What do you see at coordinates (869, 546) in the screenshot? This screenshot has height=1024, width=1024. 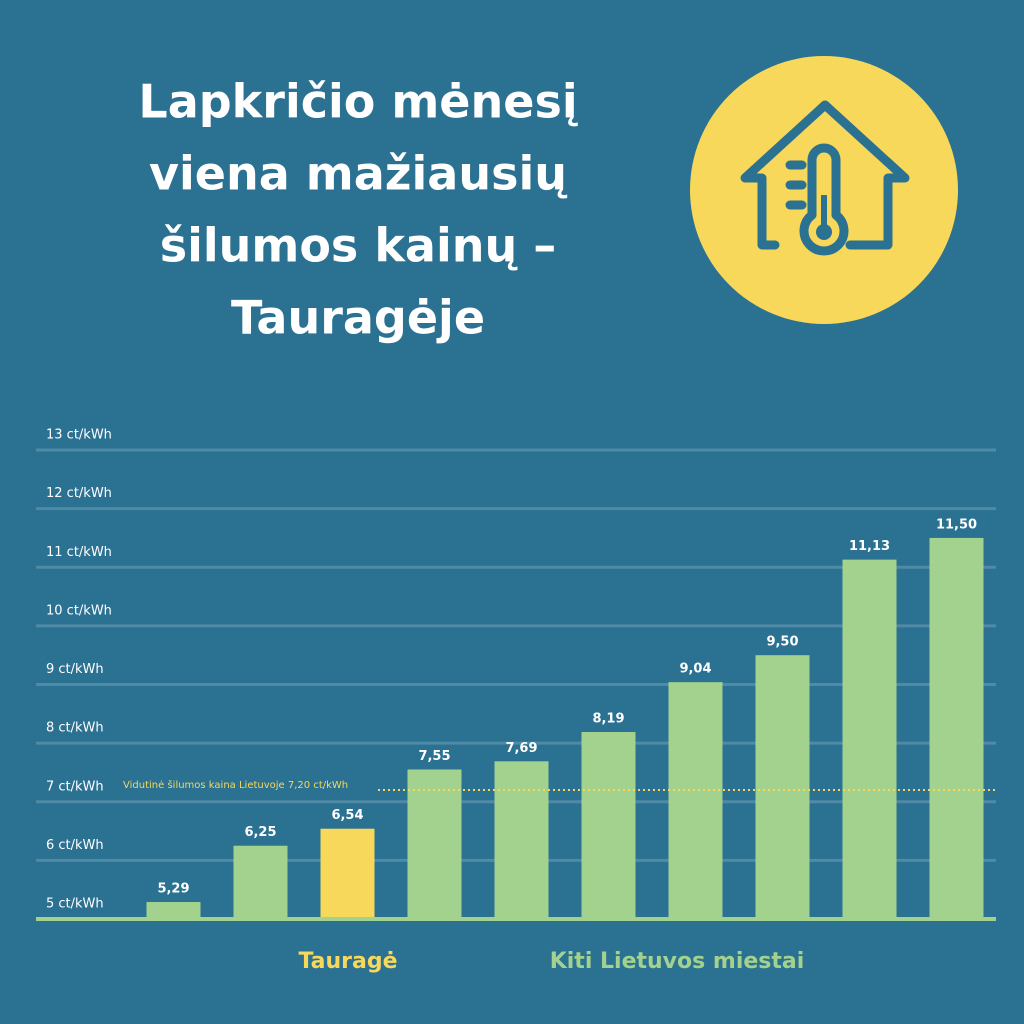 I see `value-label: 11,13` at bounding box center [869, 546].